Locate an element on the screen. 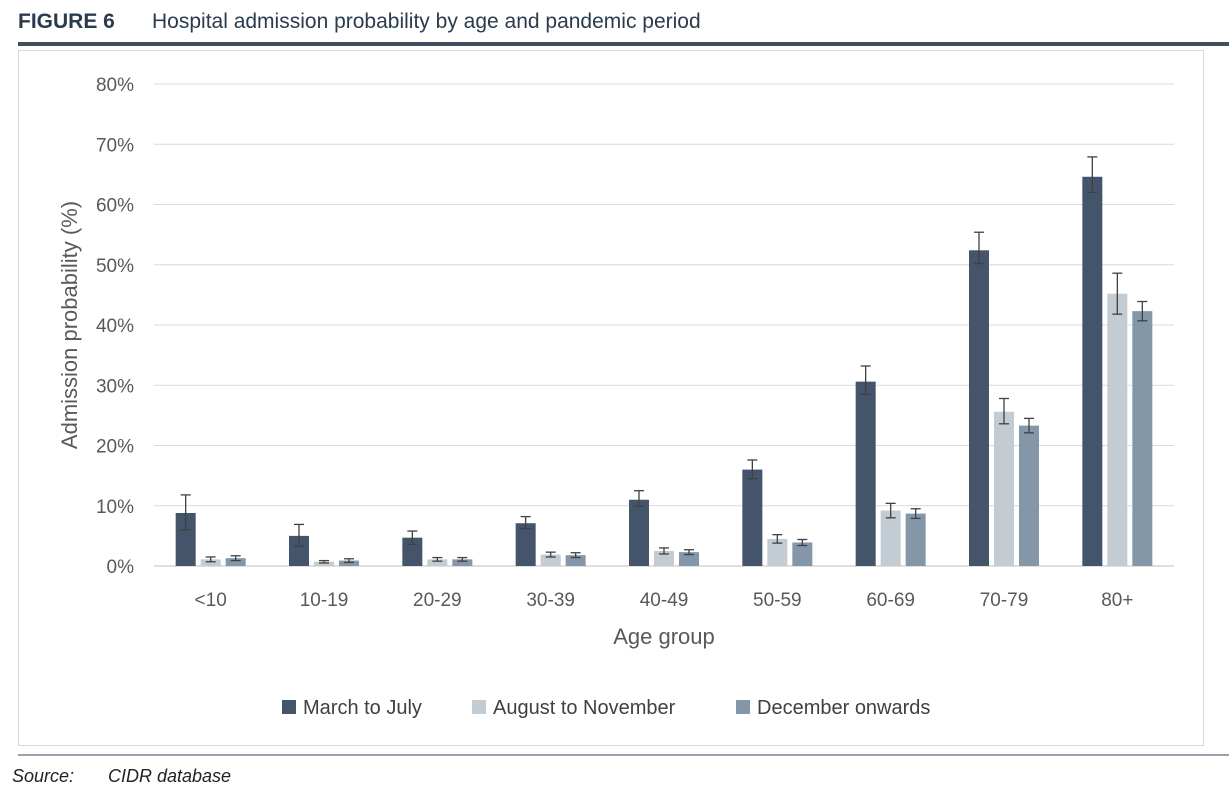 The height and width of the screenshot is (800, 1229). y-tick-label: 40% is located at coordinates (115, 326).